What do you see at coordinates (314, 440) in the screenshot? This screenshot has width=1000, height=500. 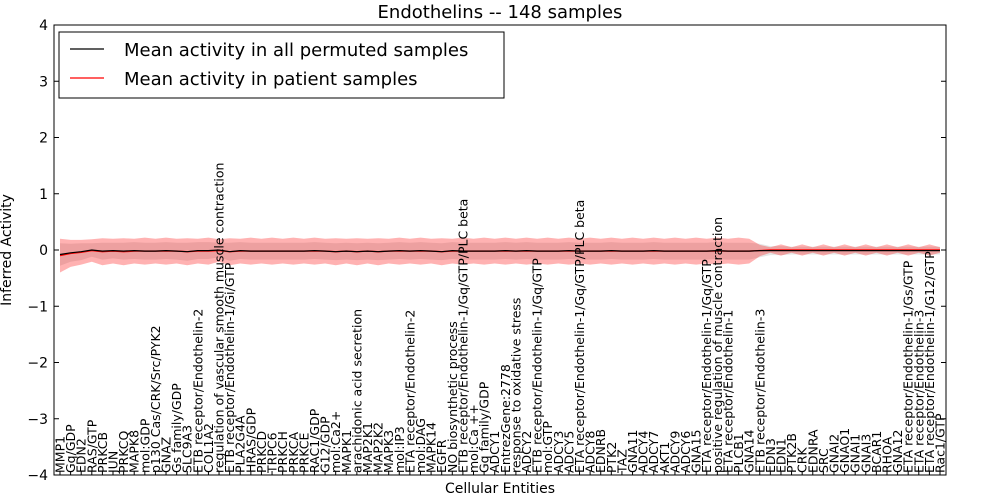 I see `x-tick-label: RAC1/GDP` at bounding box center [314, 440].